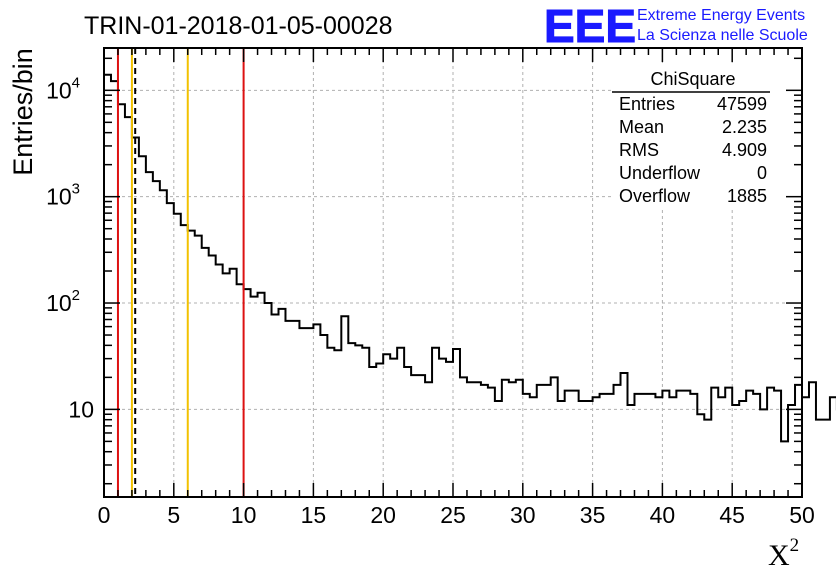  I want to click on y-axis-title: Entries/bin, so click(23, 112).